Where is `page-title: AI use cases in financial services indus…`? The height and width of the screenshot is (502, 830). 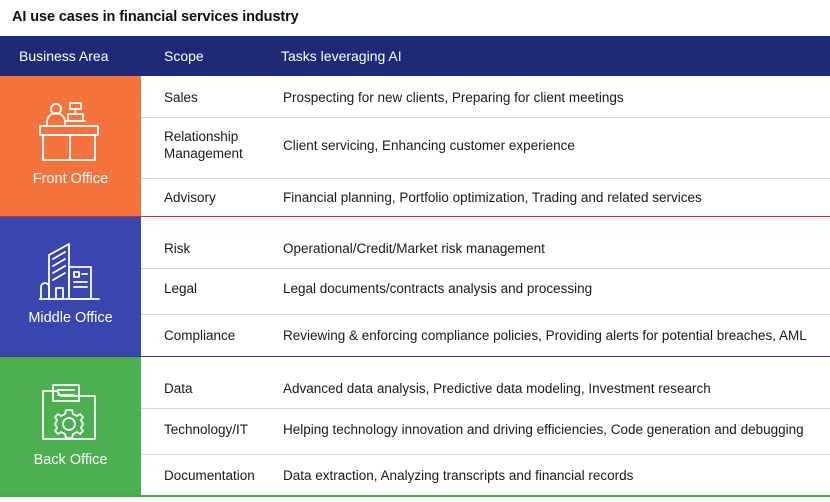 page-title: AI use cases in financial services indus… is located at coordinates (155, 17).